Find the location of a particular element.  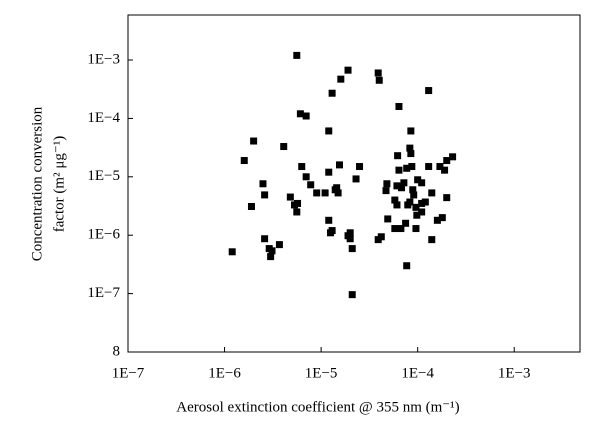

x-tick-label: 1E−3 is located at coordinates (514, 373).